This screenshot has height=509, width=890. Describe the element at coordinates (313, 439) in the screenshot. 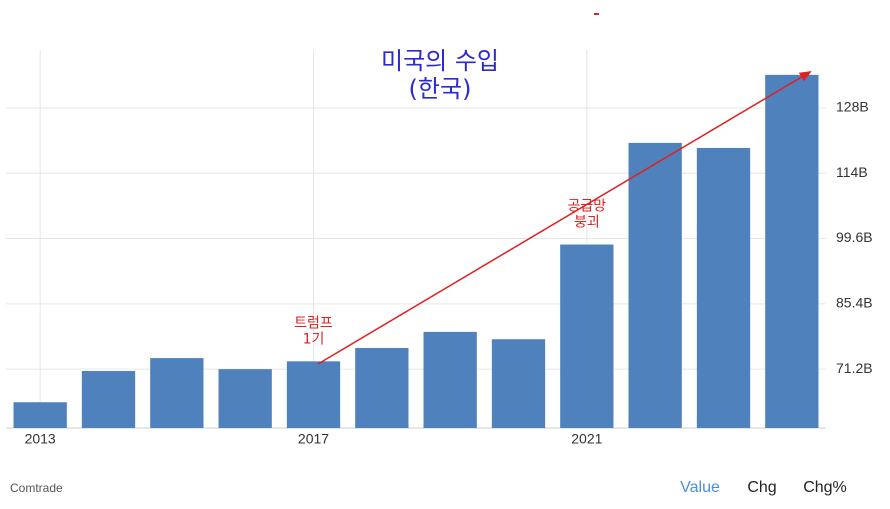

I see `x-tick-label: 2017` at that location.